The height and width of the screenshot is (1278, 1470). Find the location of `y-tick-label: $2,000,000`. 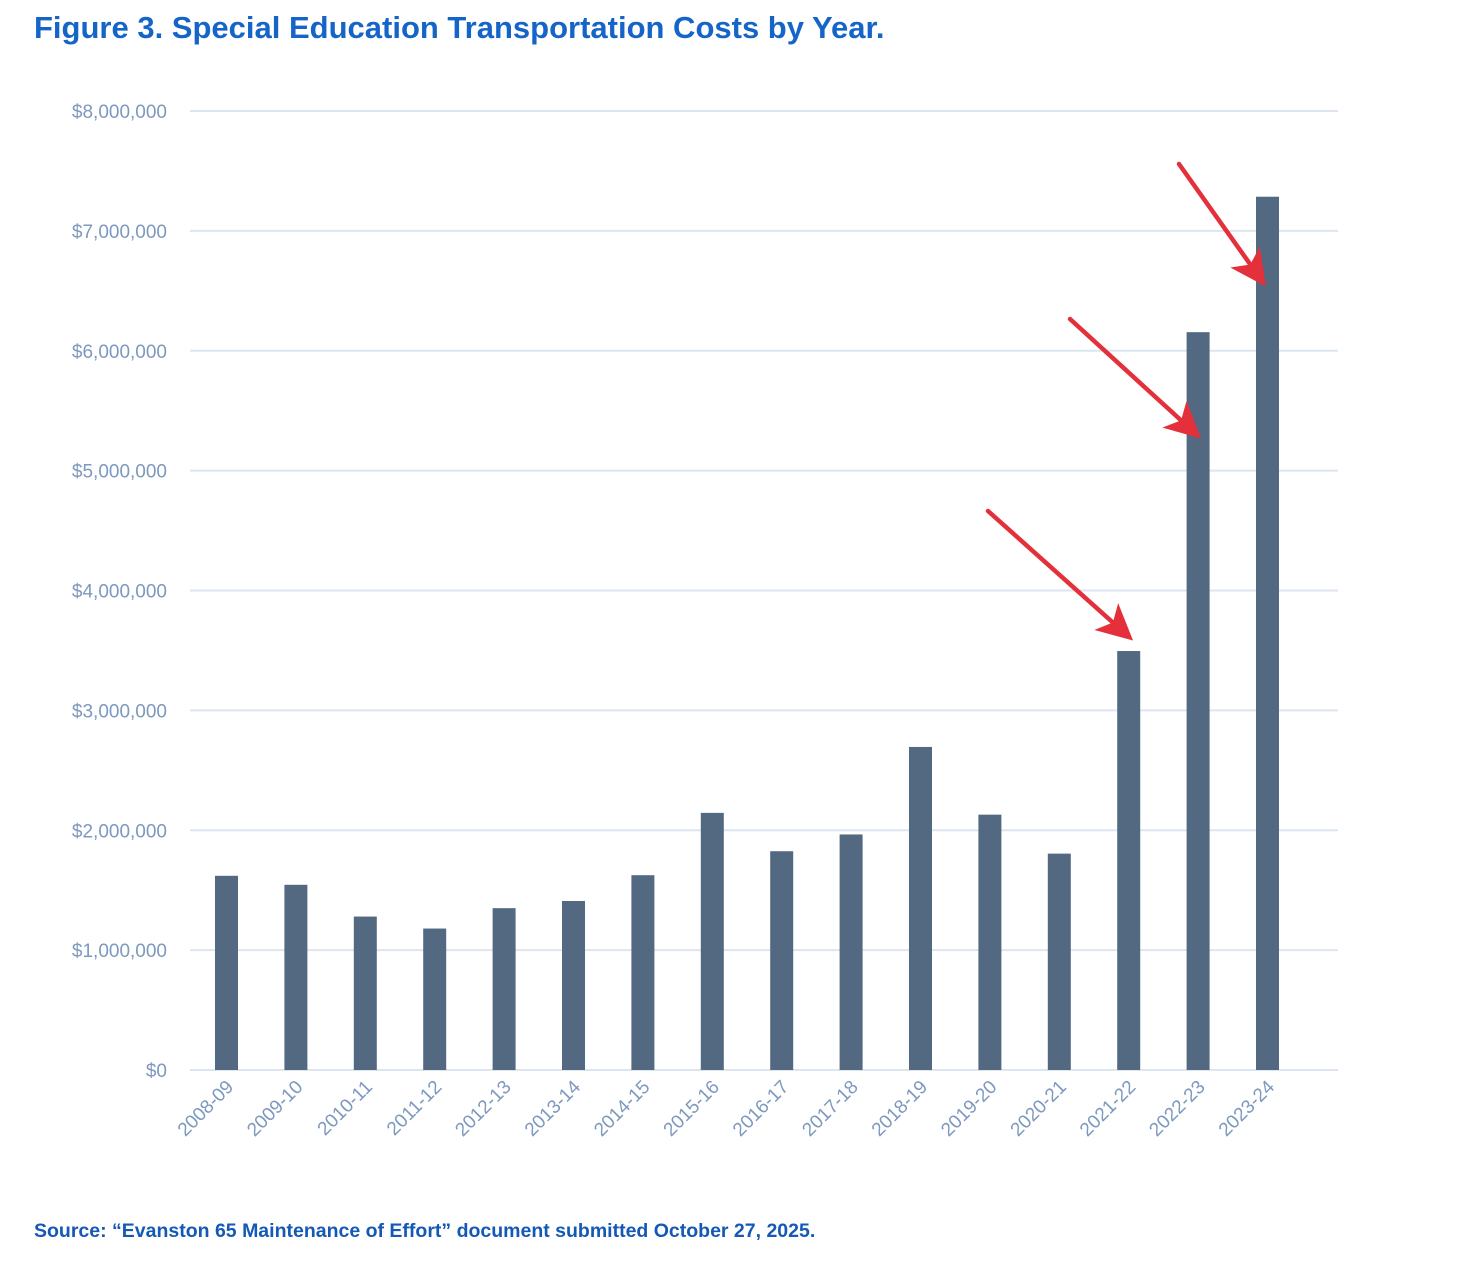

y-tick-label: $2,000,000 is located at coordinates (119, 831).